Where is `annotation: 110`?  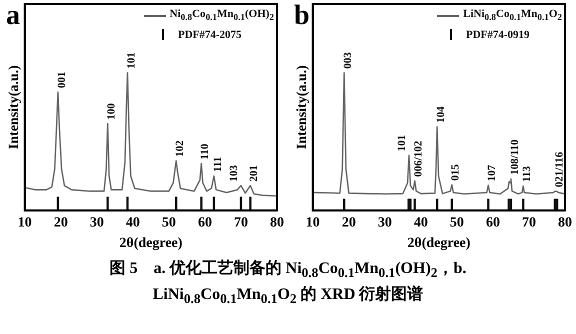 annotation: 110 is located at coordinates (205, 151).